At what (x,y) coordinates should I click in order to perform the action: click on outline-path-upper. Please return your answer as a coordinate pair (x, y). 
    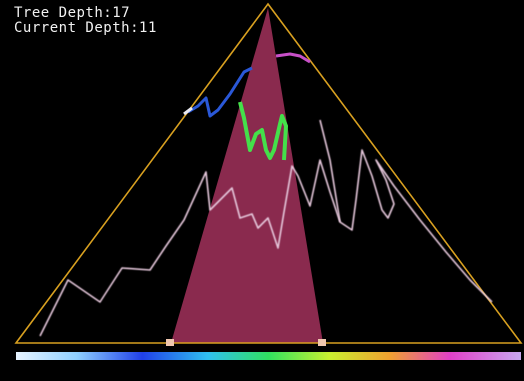
    Looking at the image, I should click on (330, 171).